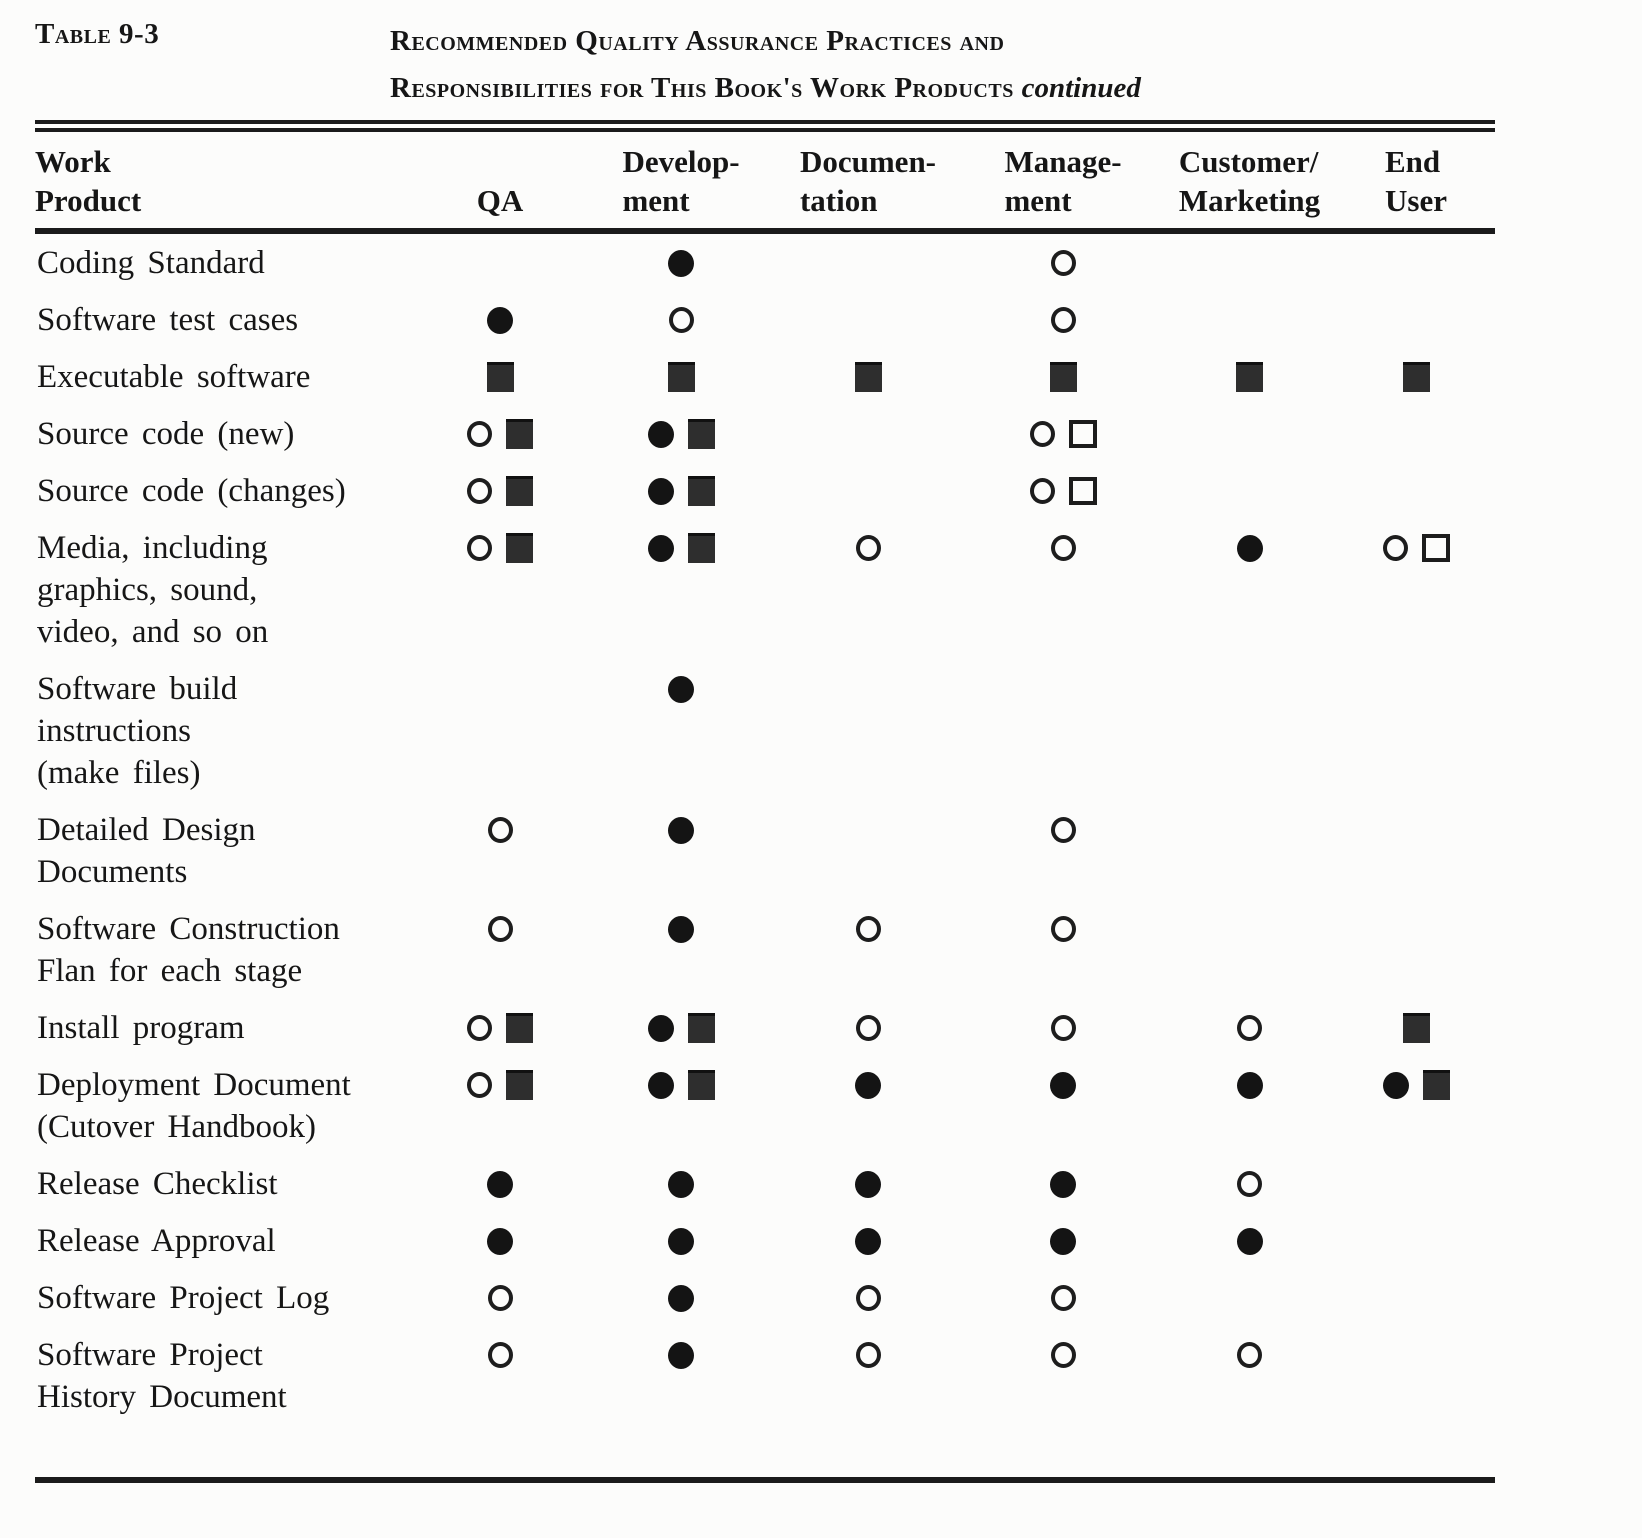 This screenshot has width=1642, height=1538. What do you see at coordinates (765, 850) in the screenshot?
I see `table-row: Detailed Design Documents` at bounding box center [765, 850].